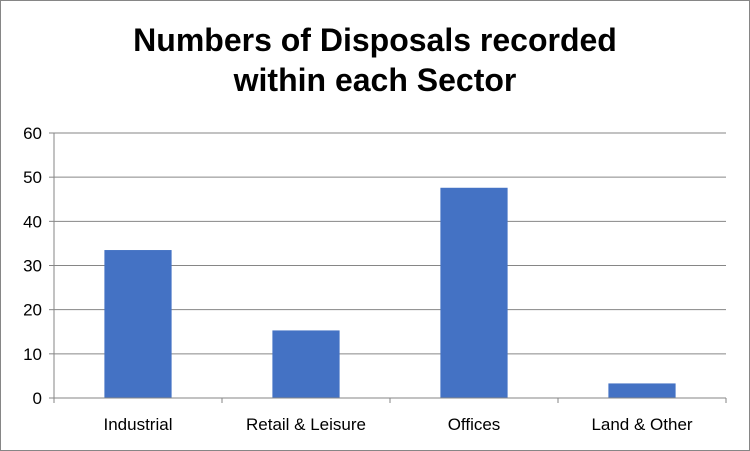 The height and width of the screenshot is (451, 750). Describe the element at coordinates (138, 424) in the screenshot. I see `x-tick-label-industrial: Industrial` at that location.